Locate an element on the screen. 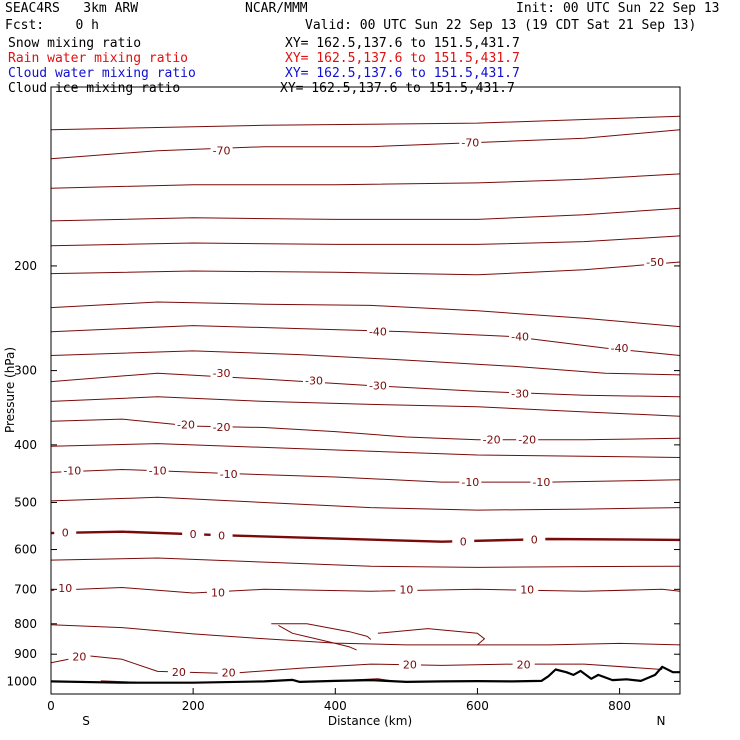  model-title: SEAC4RS 3km ARW is located at coordinates (72, 8).